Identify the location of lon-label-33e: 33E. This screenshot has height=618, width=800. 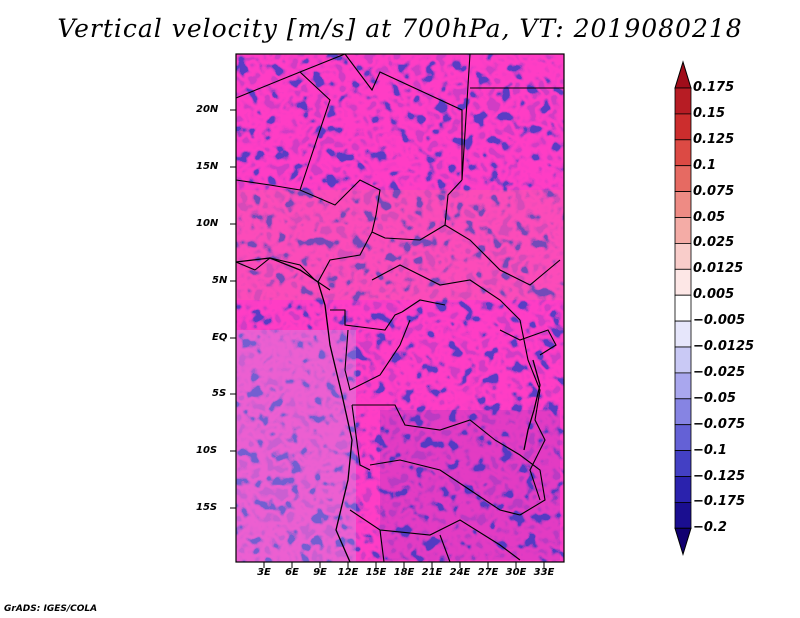
(544, 572).